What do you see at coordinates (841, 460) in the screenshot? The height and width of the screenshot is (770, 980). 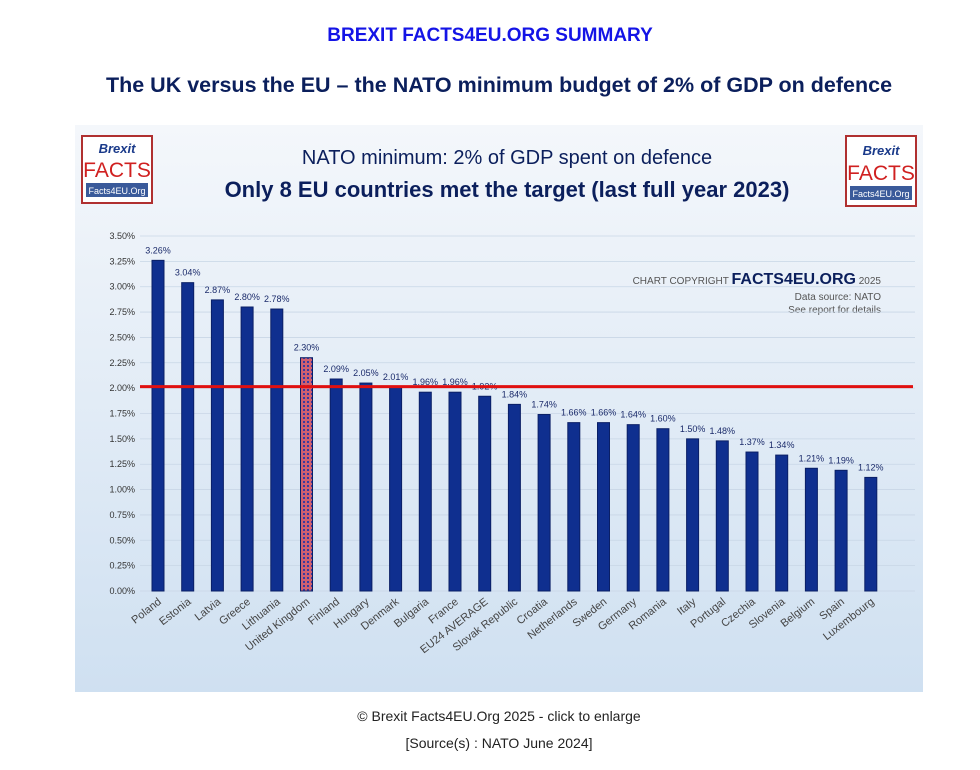 I see `data-label: 1.19%` at bounding box center [841, 460].